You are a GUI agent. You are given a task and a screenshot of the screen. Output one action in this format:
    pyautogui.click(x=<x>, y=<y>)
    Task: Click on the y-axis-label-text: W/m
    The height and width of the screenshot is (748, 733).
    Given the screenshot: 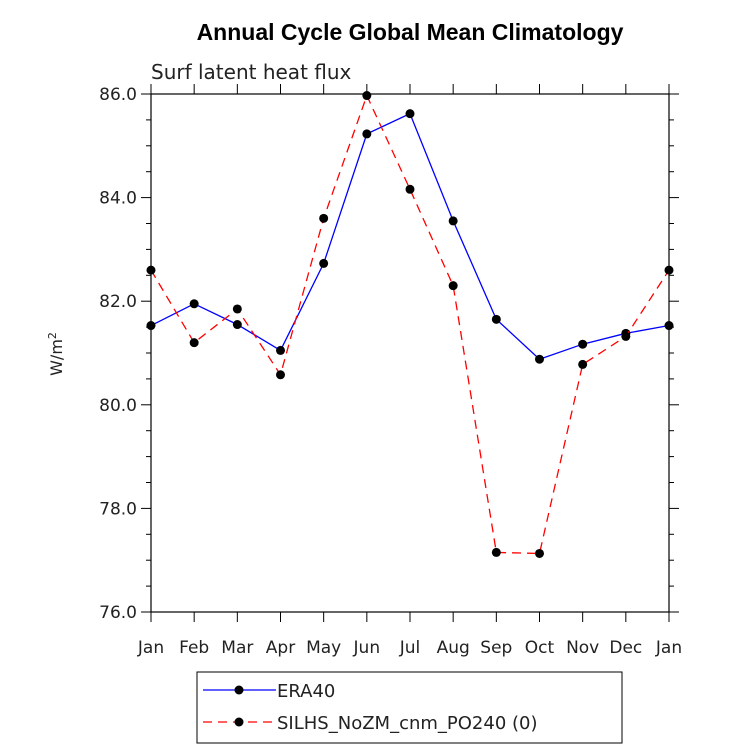 What is the action you would take?
    pyautogui.click(x=56, y=357)
    